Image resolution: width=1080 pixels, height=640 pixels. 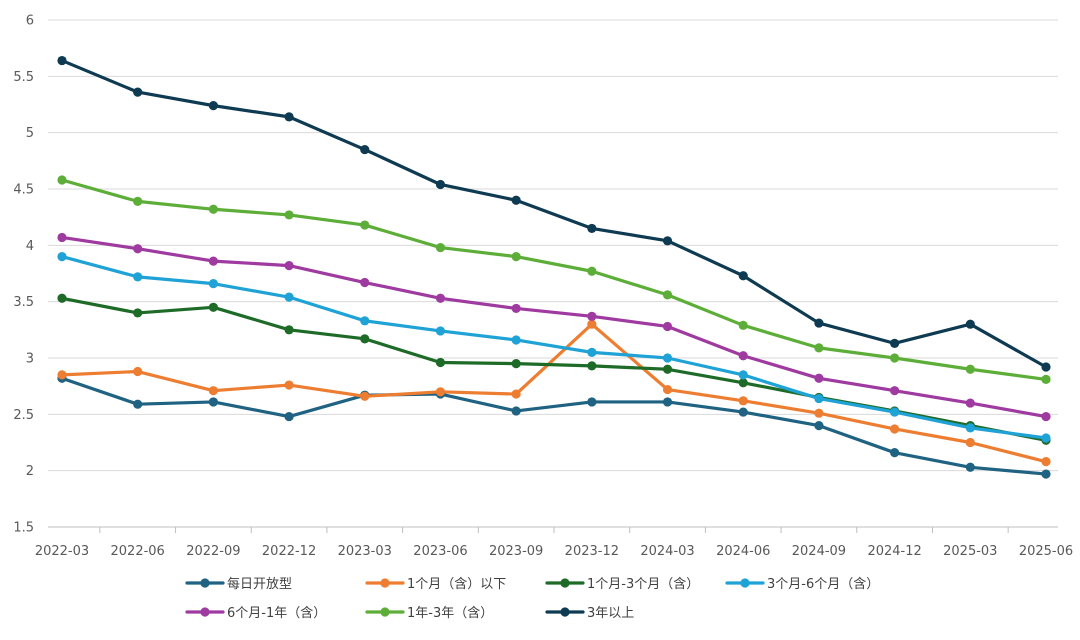 What do you see at coordinates (894, 551) in the screenshot?
I see `x-tick-label: 2024-12` at bounding box center [894, 551].